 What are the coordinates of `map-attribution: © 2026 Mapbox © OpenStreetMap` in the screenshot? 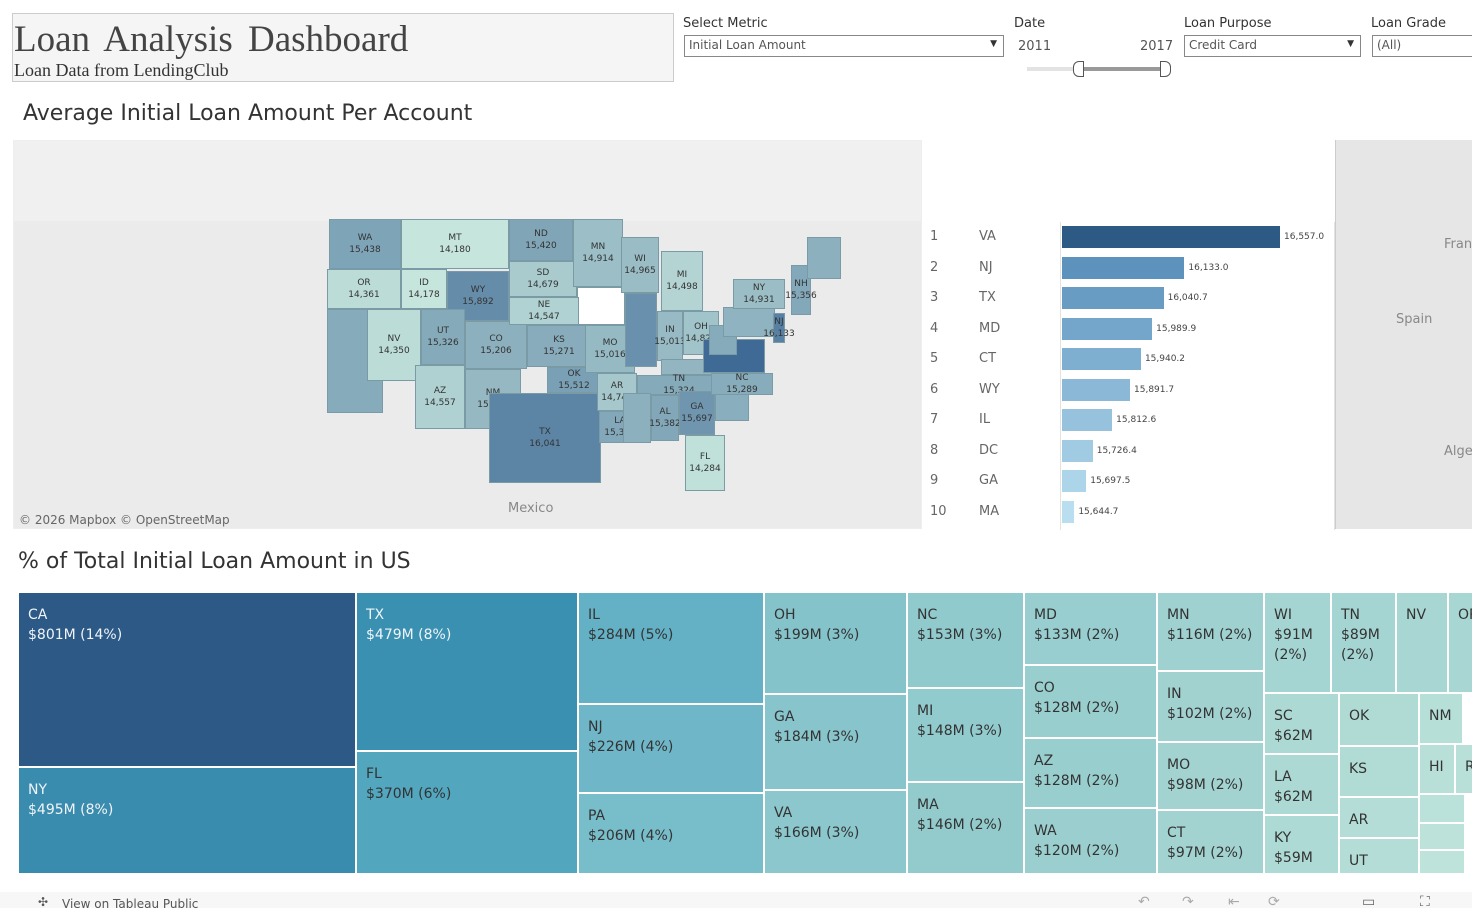 It's located at (124, 520).